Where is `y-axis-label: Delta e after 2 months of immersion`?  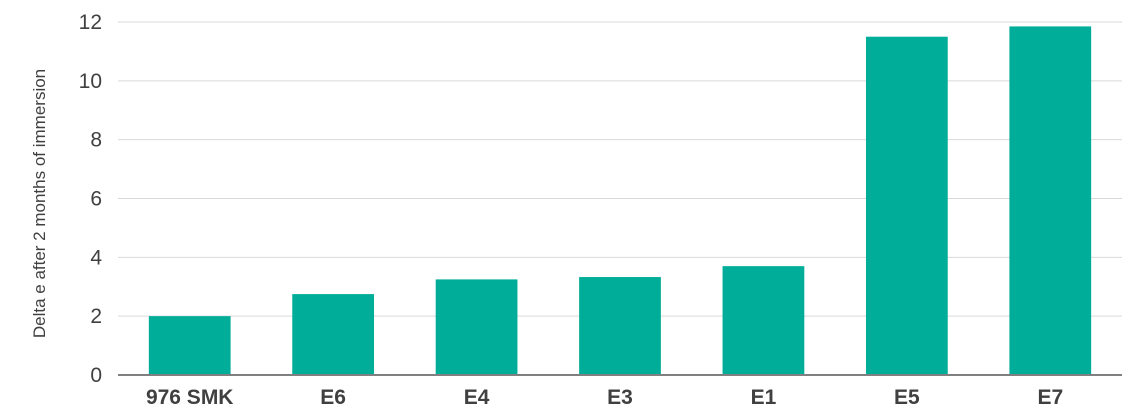
y-axis-label: Delta e after 2 months of immersion is located at coordinates (39, 203).